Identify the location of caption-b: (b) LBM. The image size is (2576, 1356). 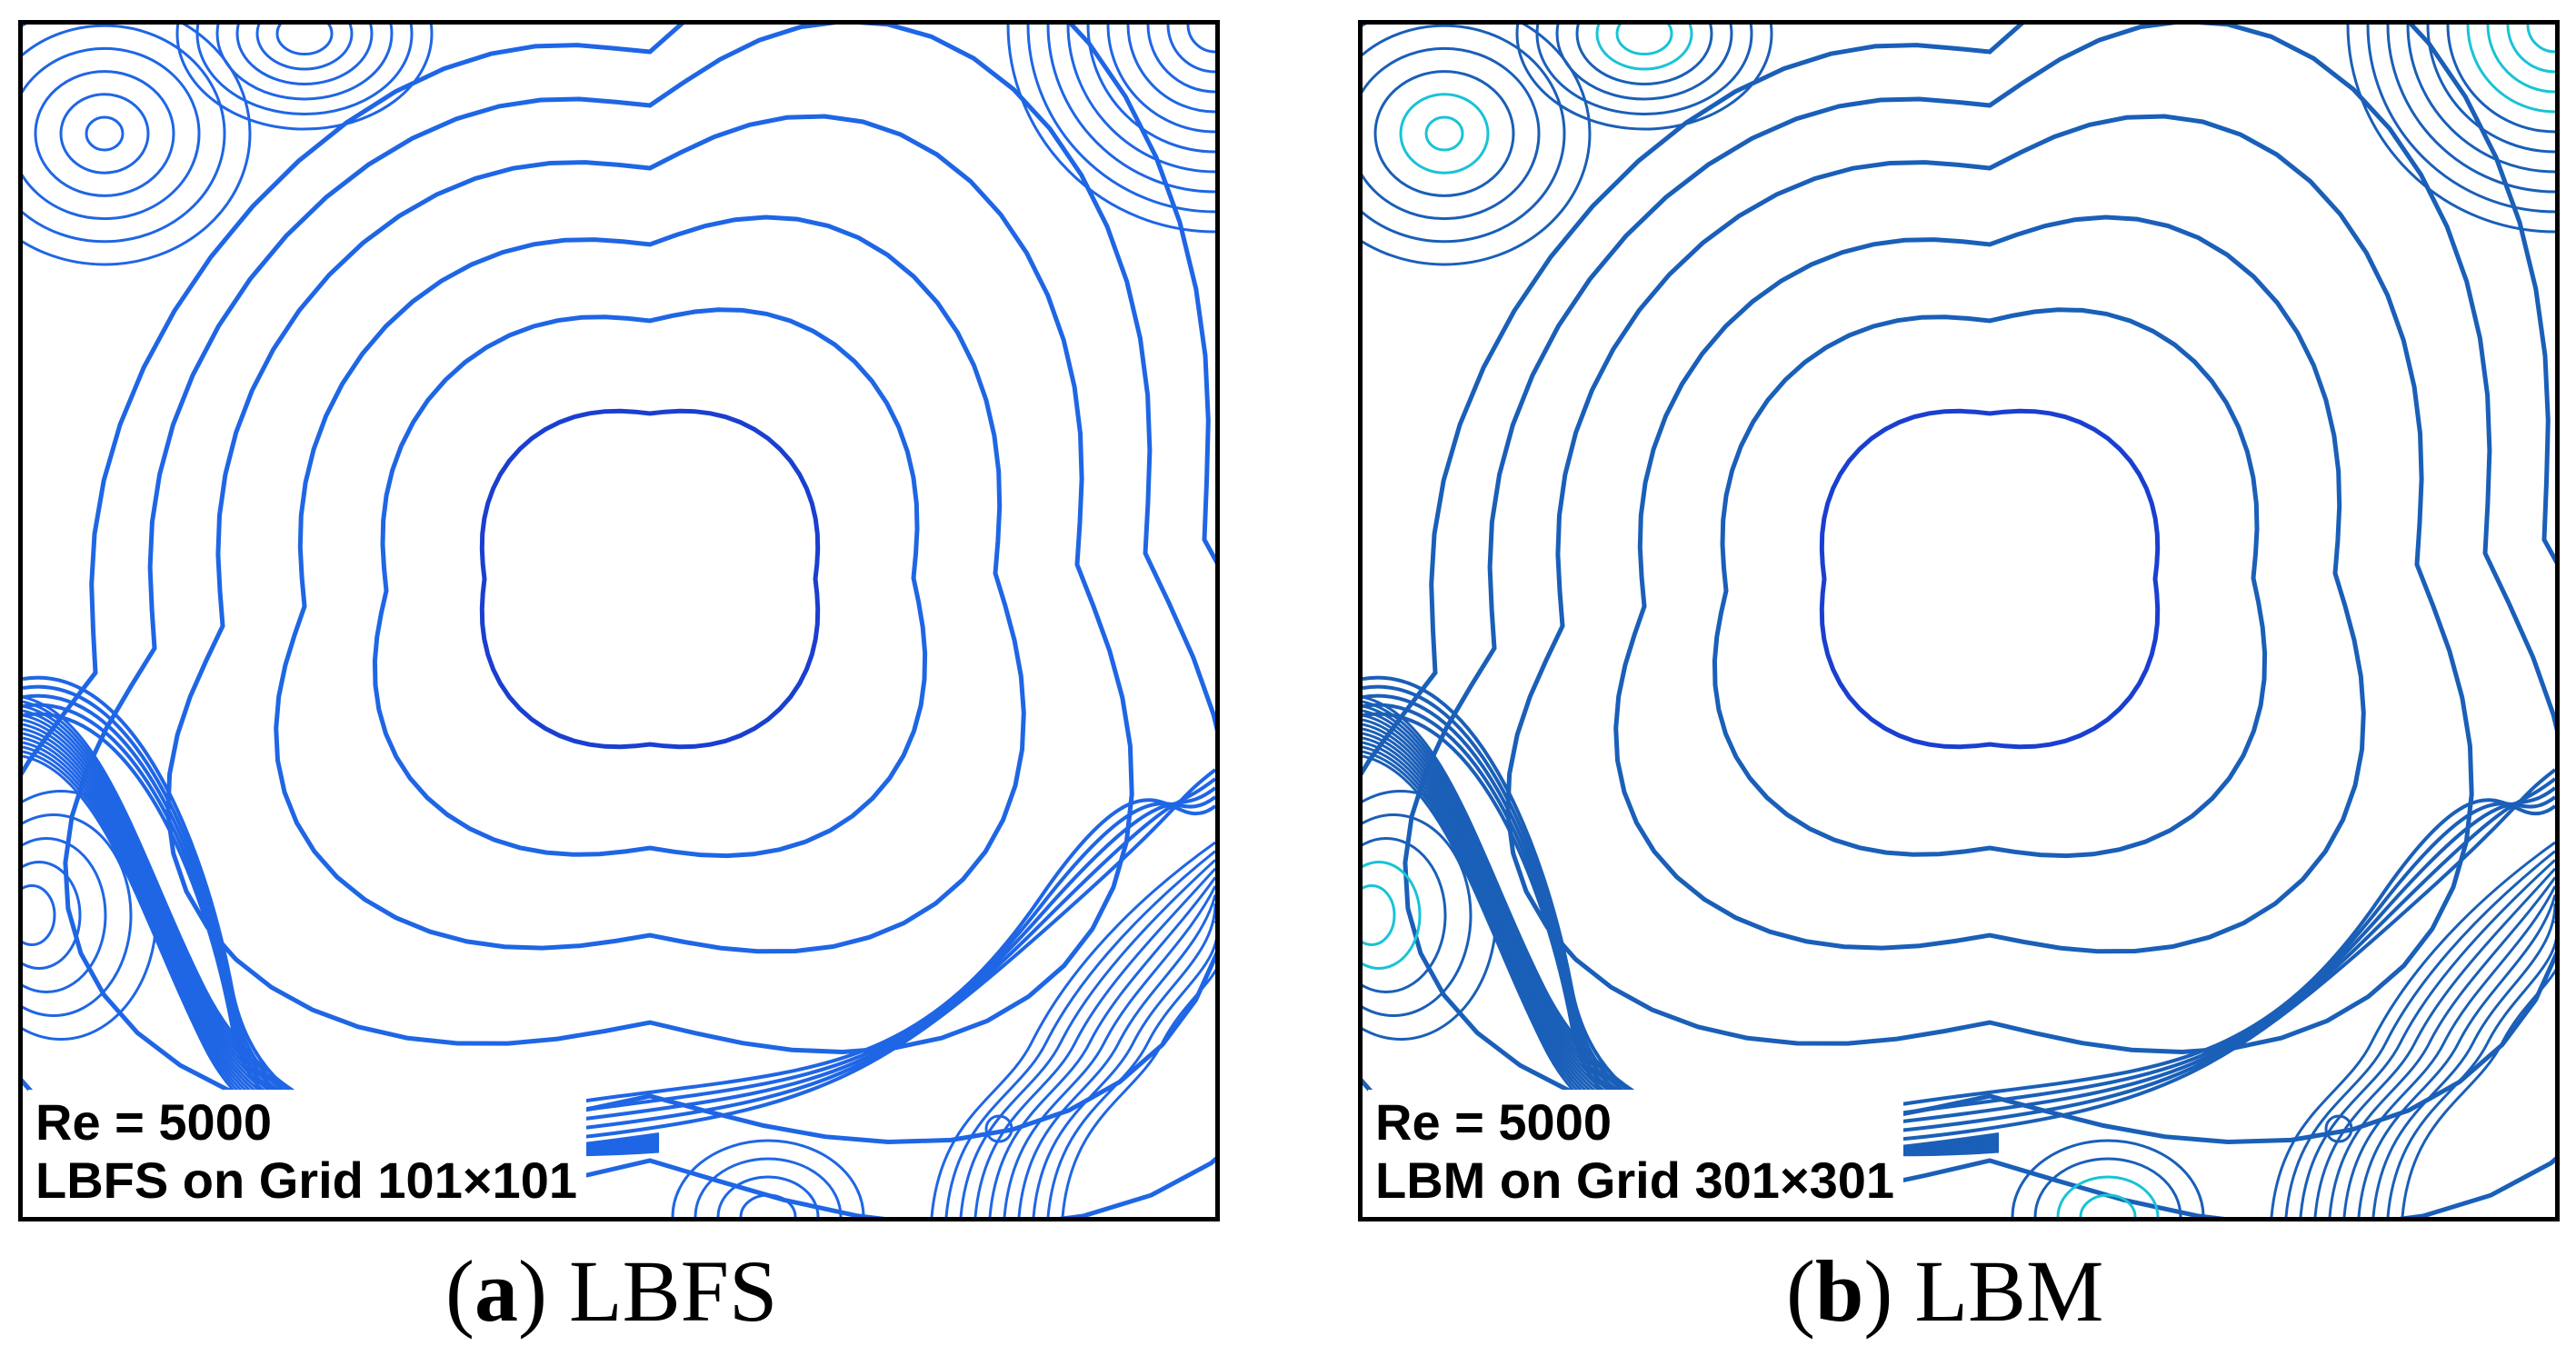
(1945, 1291).